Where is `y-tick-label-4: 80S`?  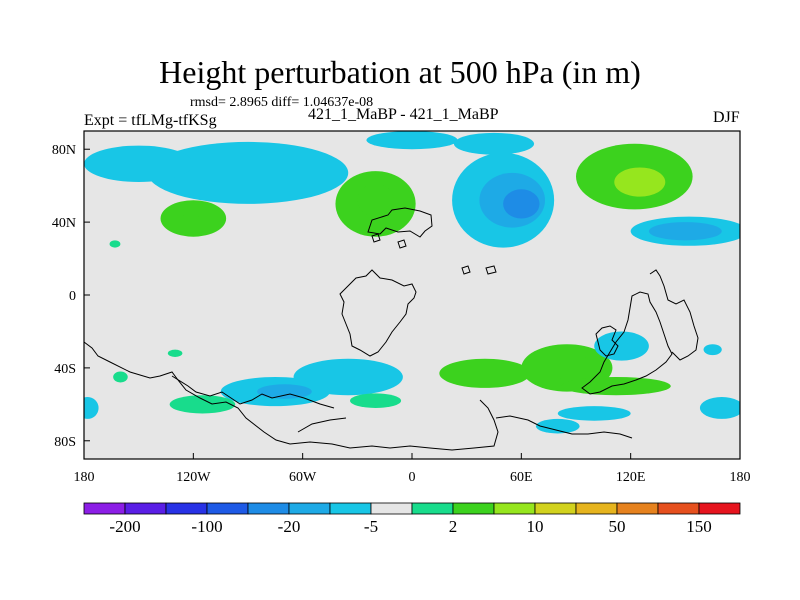
y-tick-label-4: 80S is located at coordinates (65, 442).